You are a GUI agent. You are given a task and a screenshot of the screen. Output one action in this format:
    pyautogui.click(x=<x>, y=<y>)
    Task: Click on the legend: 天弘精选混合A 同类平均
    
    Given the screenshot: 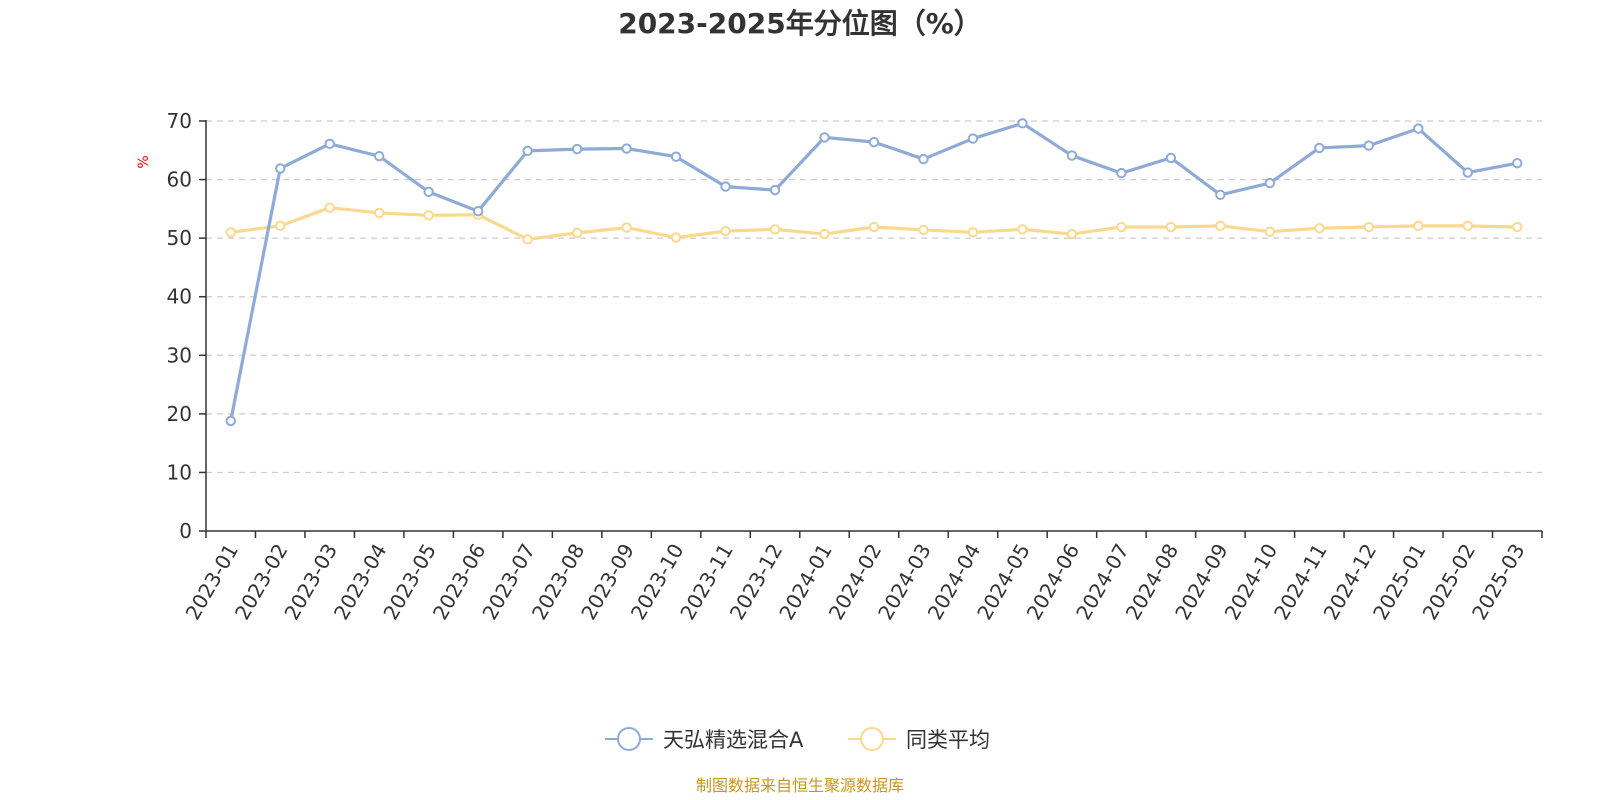 What is the action you would take?
    pyautogui.click(x=797, y=739)
    